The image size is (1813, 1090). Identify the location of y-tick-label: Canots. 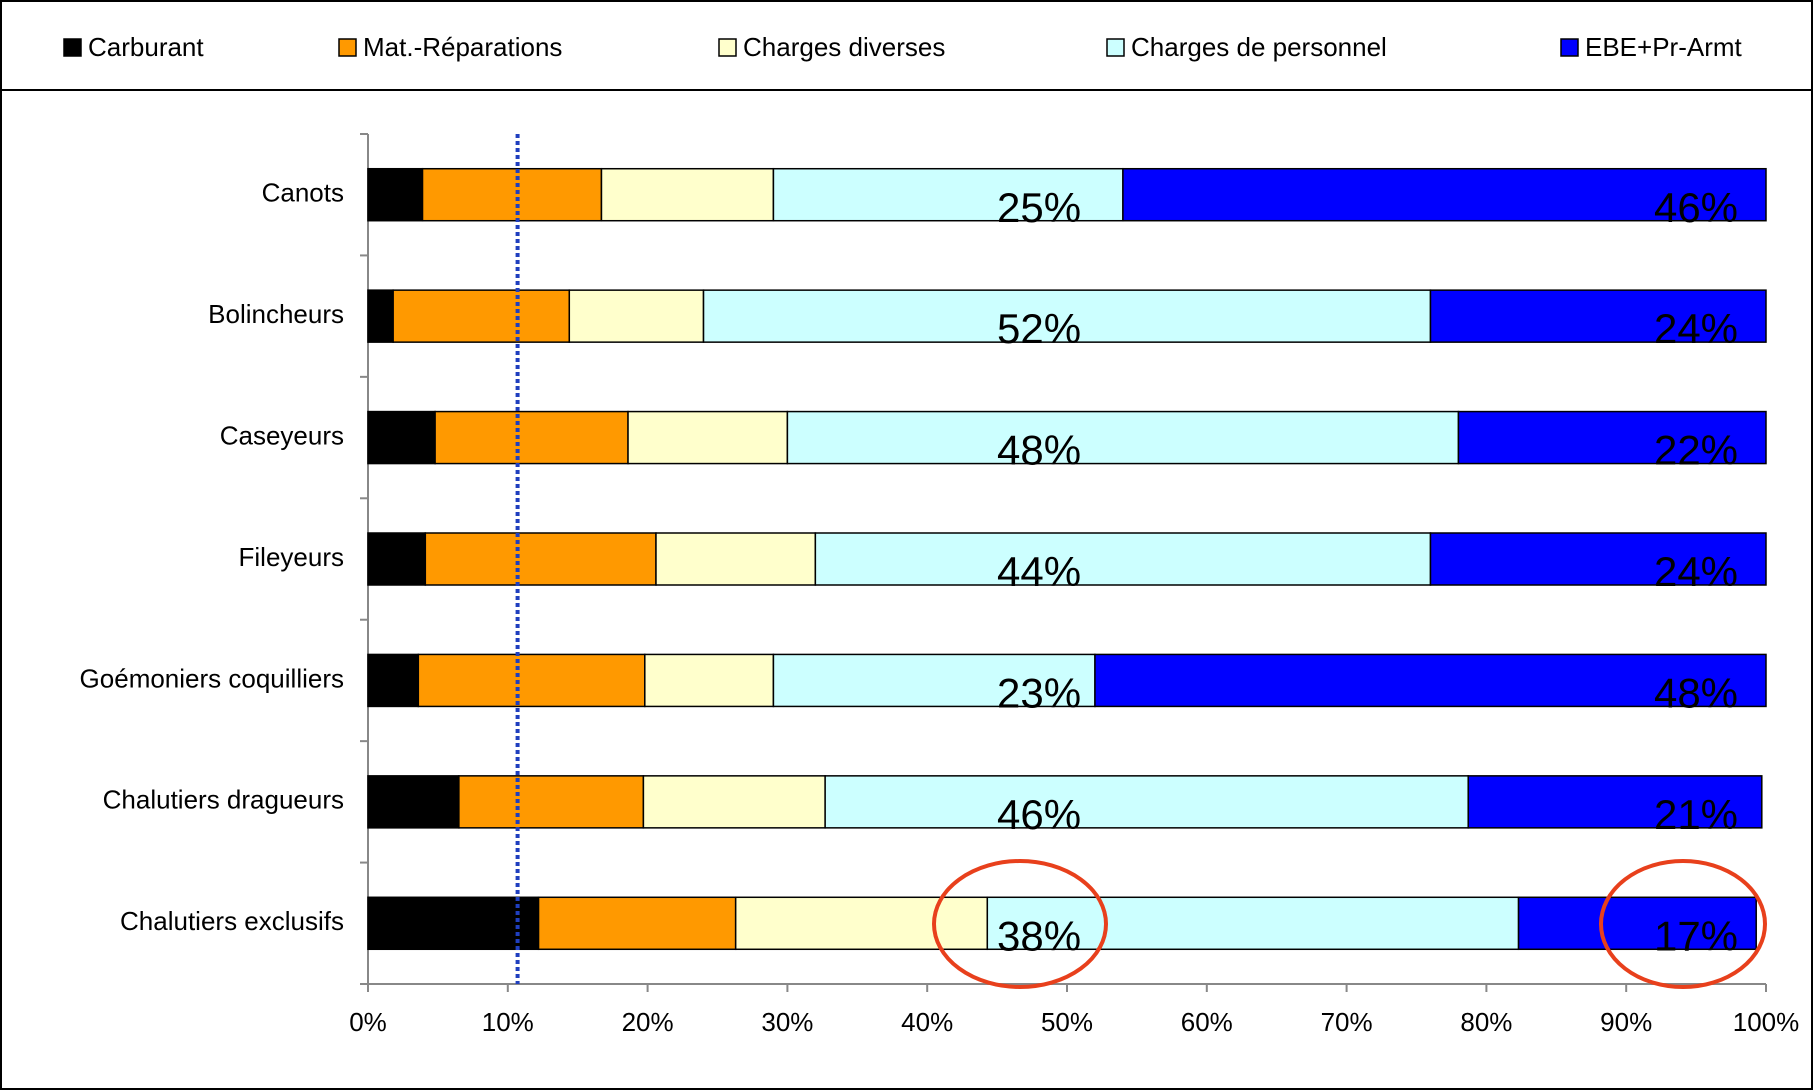
(303, 193).